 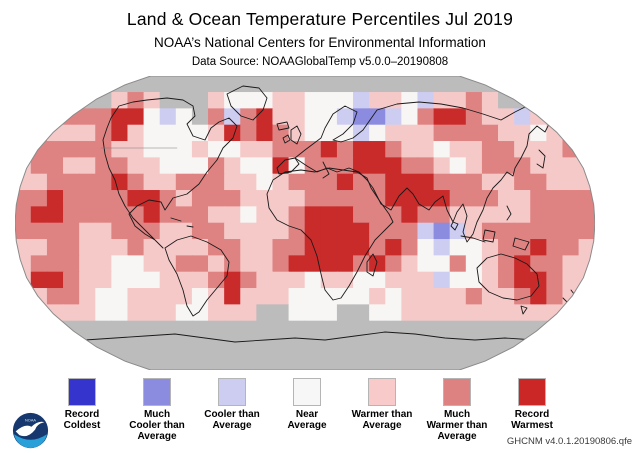 What do you see at coordinates (30, 430) in the screenshot?
I see `noaa-logo: NOAA` at bounding box center [30, 430].